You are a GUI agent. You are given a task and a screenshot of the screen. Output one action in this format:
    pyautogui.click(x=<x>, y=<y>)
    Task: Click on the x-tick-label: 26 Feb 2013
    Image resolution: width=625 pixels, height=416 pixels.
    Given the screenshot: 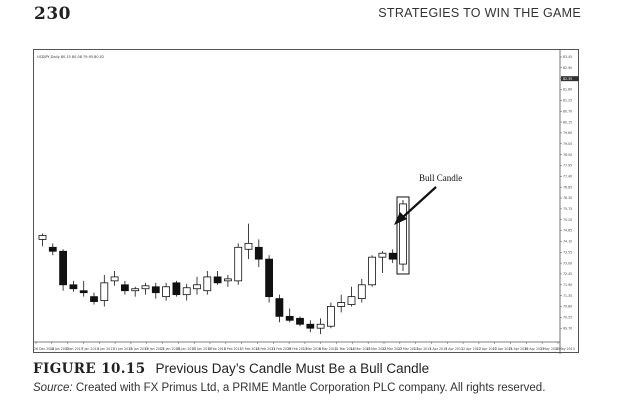 What is the action you would take?
    pyautogui.click(x=297, y=349)
    